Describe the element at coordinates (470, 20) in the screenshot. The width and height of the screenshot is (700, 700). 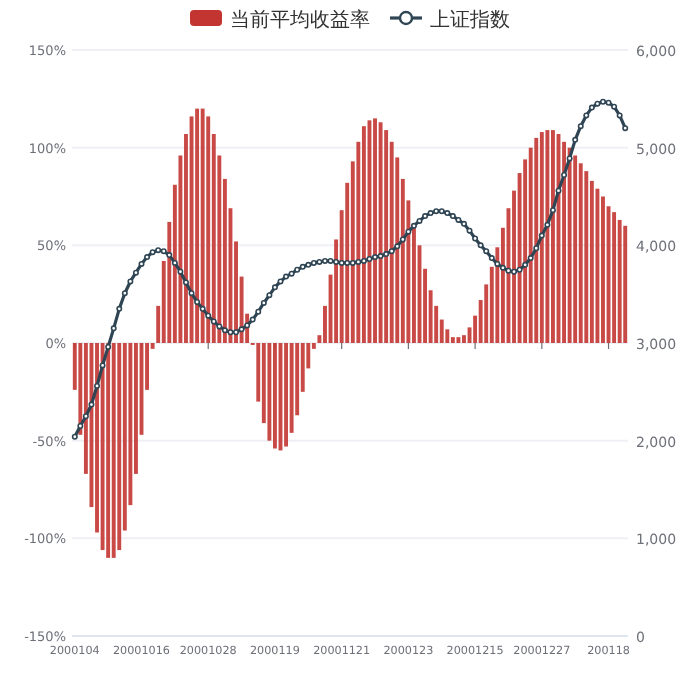
I see `legend-label: 上证指数` at that location.